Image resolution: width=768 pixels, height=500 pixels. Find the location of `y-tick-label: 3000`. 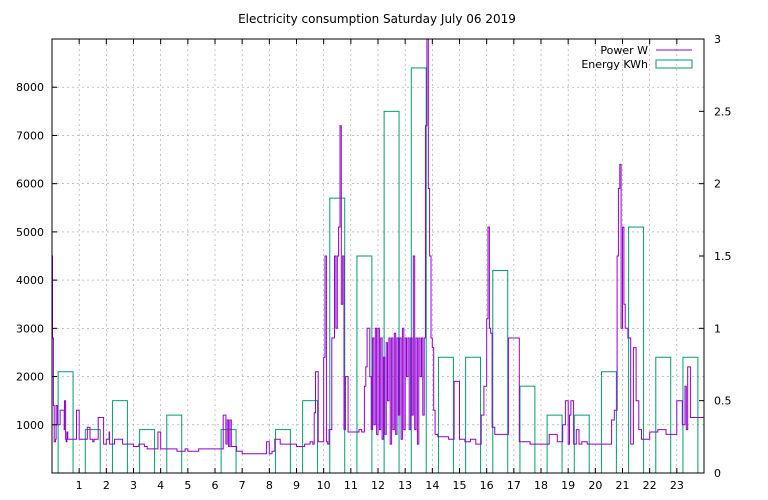

y-tick-label: 3000 is located at coordinates (30, 328).